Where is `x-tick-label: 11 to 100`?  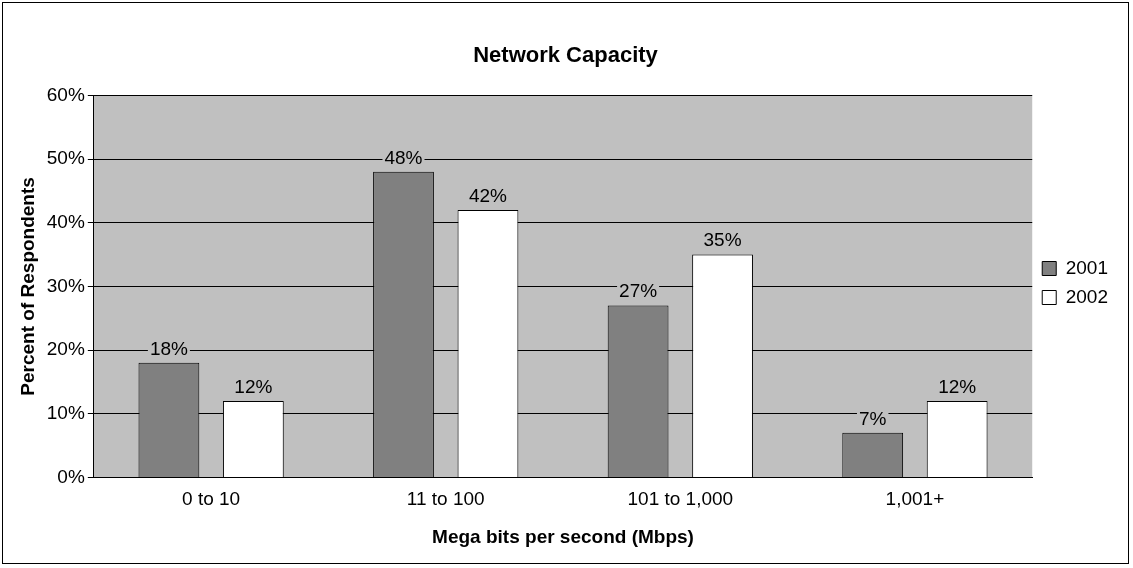 x-tick-label: 11 to 100 is located at coordinates (445, 499).